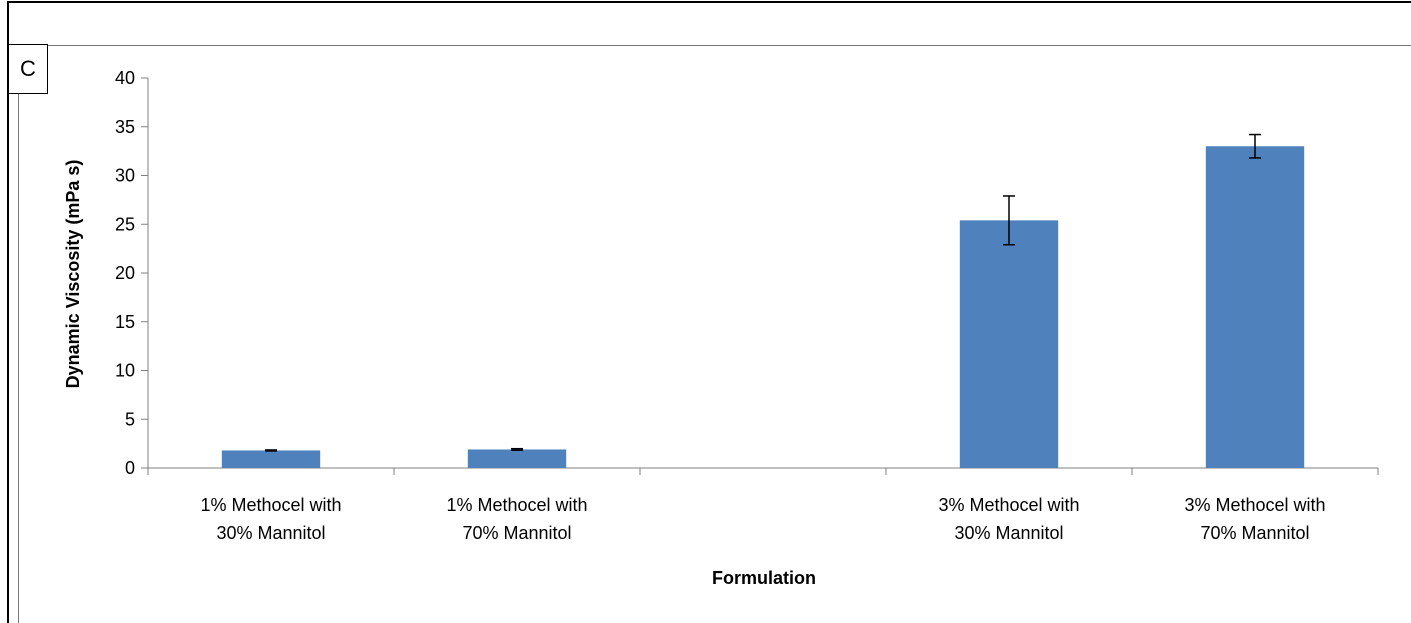 This screenshot has height=623, width=1411. I want to click on y-tick-label: 0, so click(130, 468).